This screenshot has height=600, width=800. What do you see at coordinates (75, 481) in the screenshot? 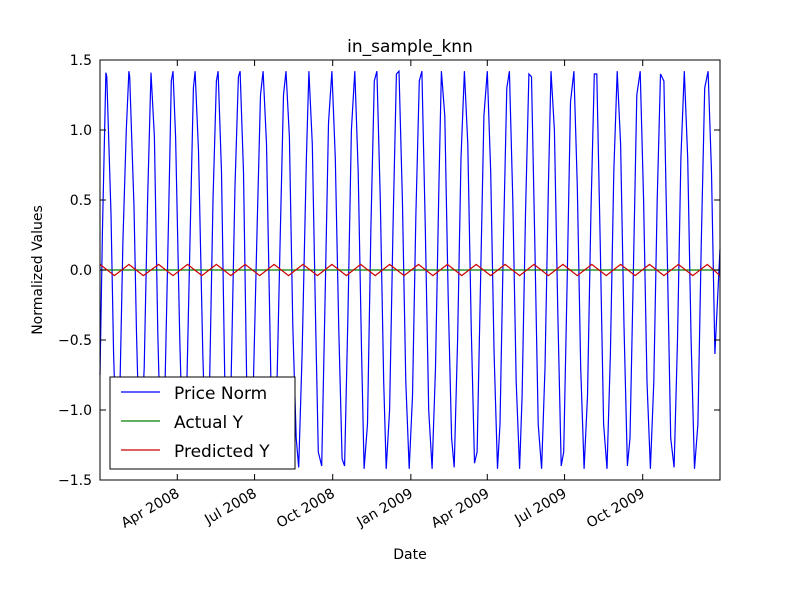
I see `y-tick-label: −1.5` at bounding box center [75, 481].